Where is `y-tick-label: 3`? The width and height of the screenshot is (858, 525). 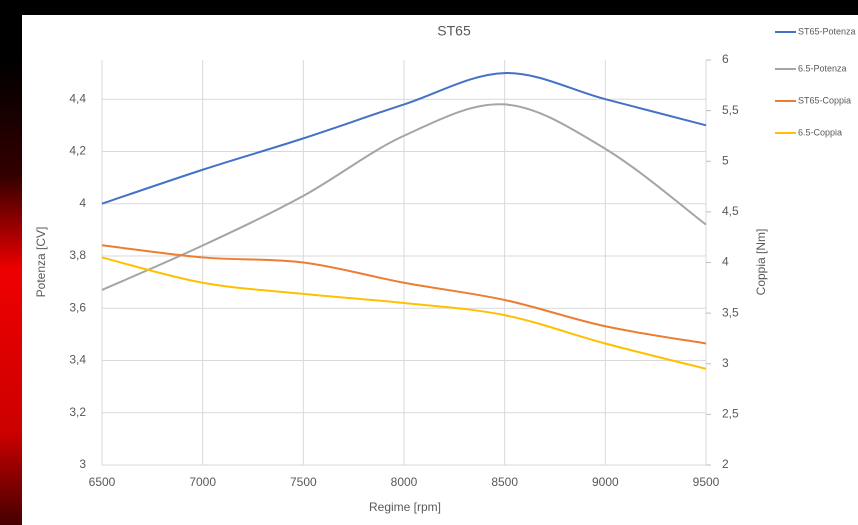 y-tick-label: 3 is located at coordinates (82, 464).